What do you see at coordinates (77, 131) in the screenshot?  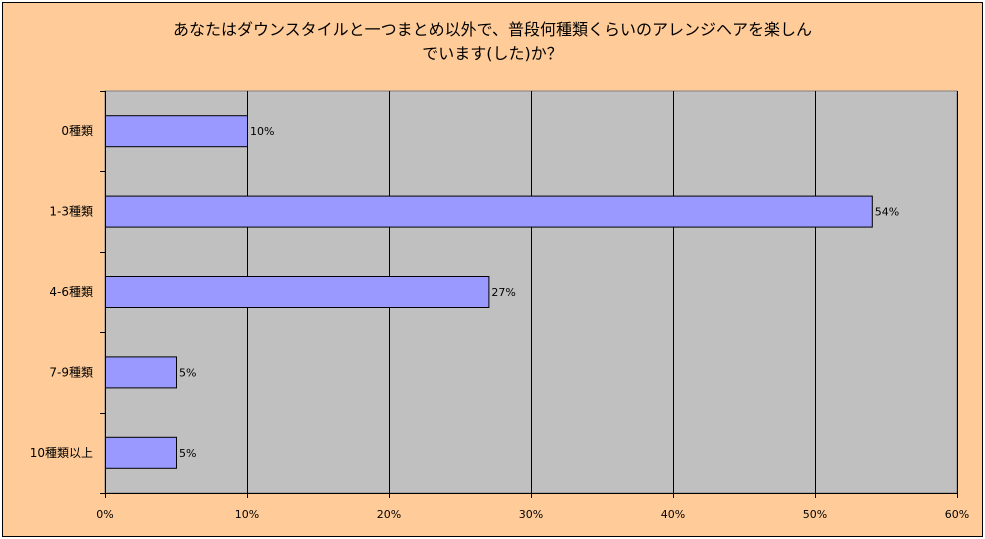 I see `category-label: 0種類` at bounding box center [77, 131].